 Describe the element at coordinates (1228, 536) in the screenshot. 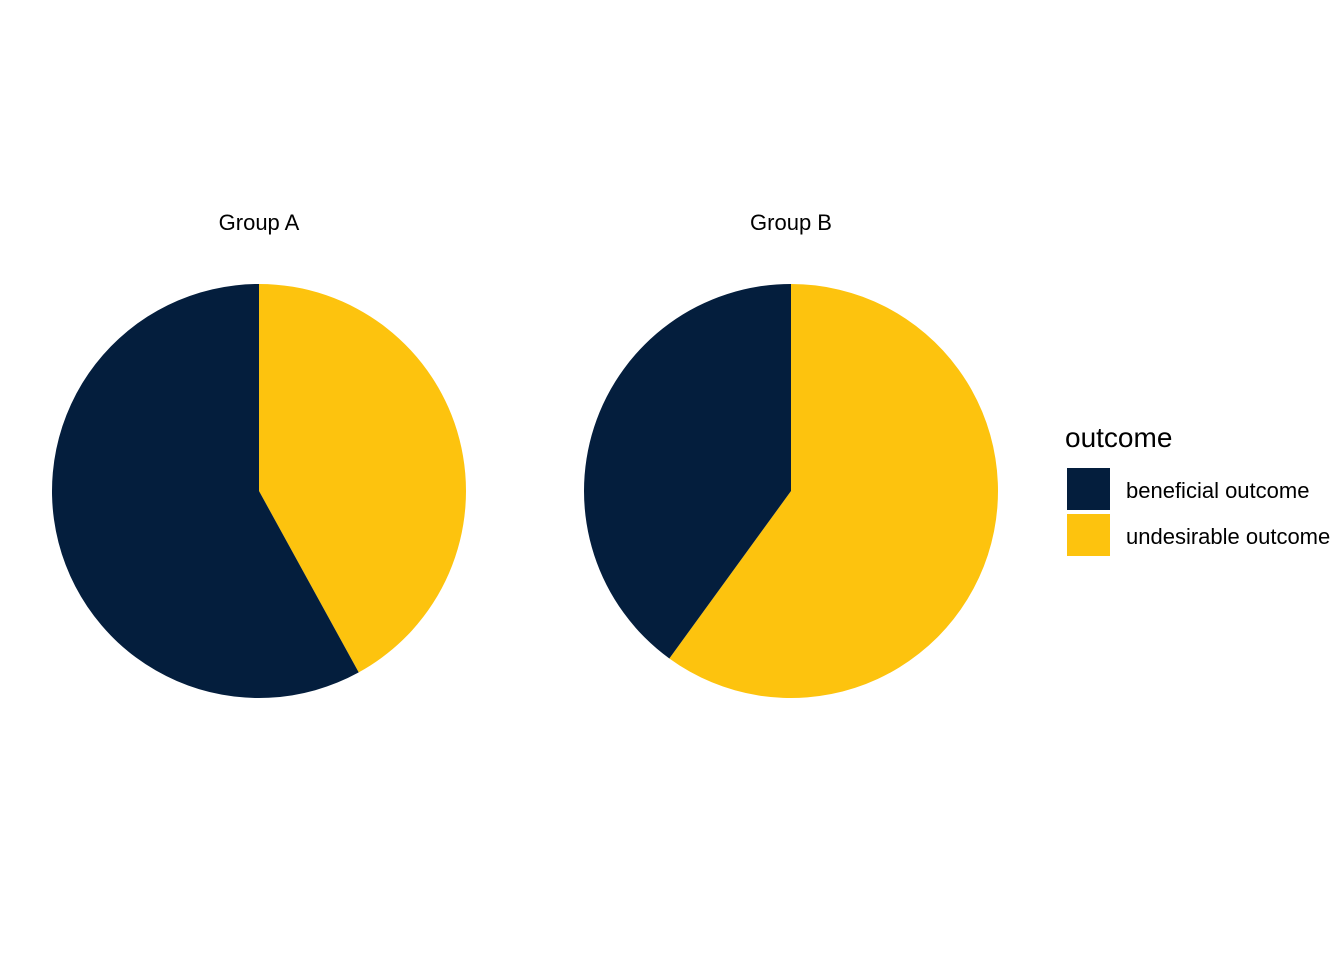

I see `legend-label-undesirable: undesirable outcome` at that location.